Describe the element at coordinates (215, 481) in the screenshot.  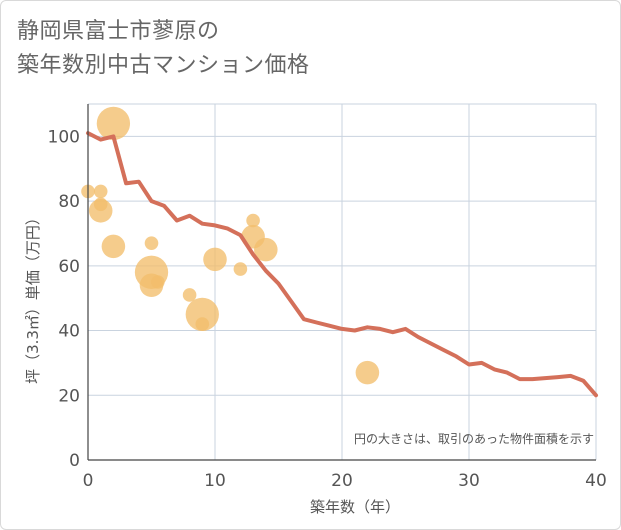
I see `x-tick-label: 10` at that location.